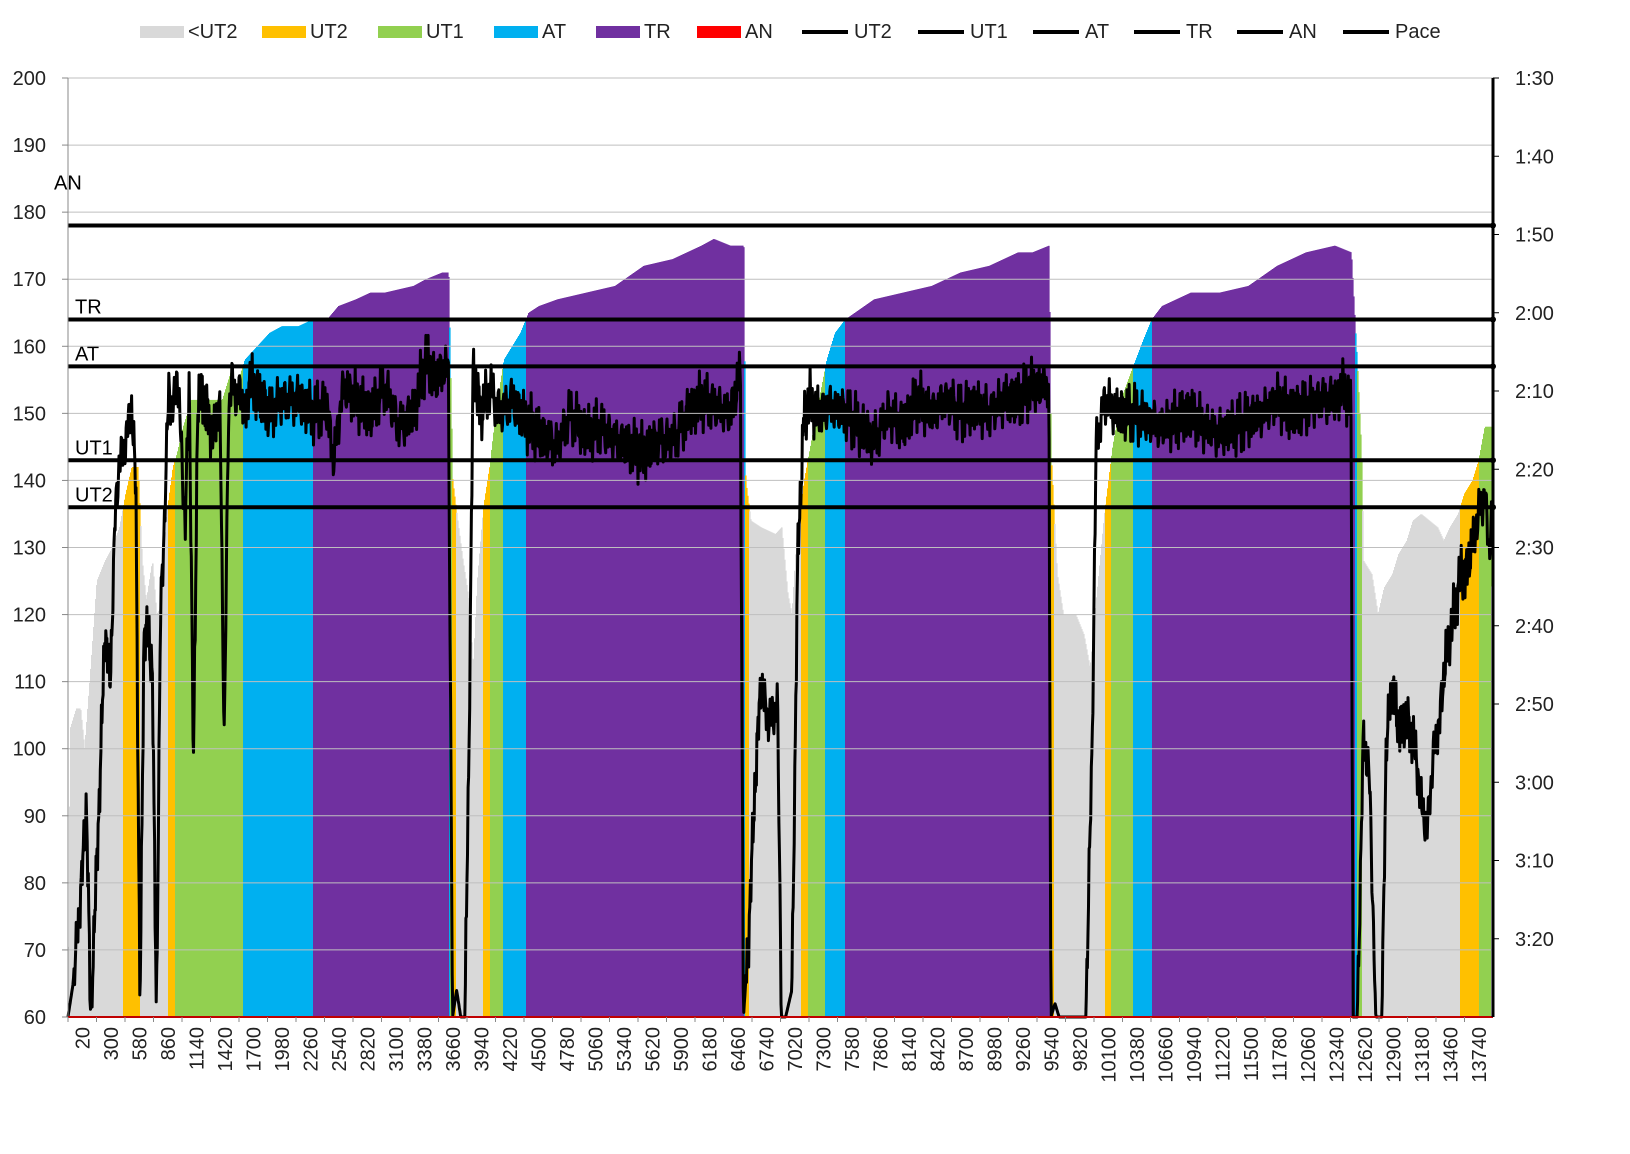  Describe the element at coordinates (1138, 1055) in the screenshot. I see `x-tick-label: 10380` at that location.